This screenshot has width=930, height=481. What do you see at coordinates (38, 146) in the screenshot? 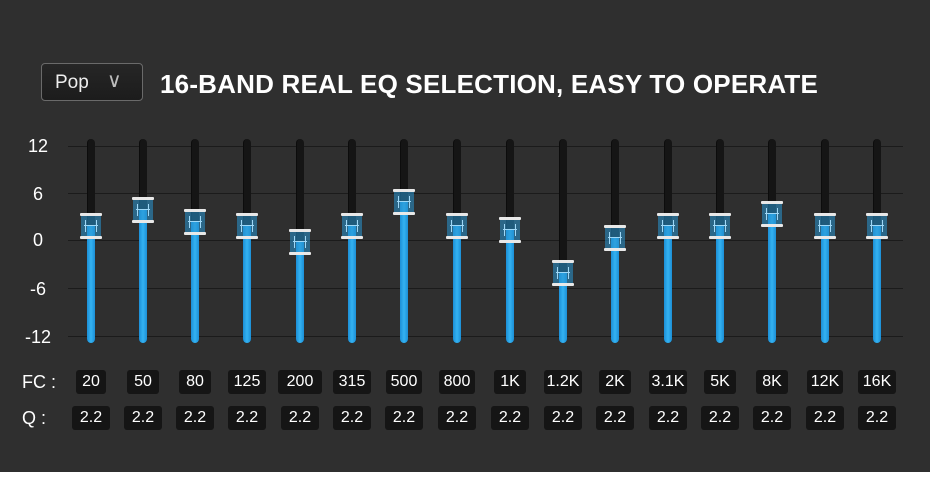
I see `tick-label: 12` at bounding box center [38, 146].